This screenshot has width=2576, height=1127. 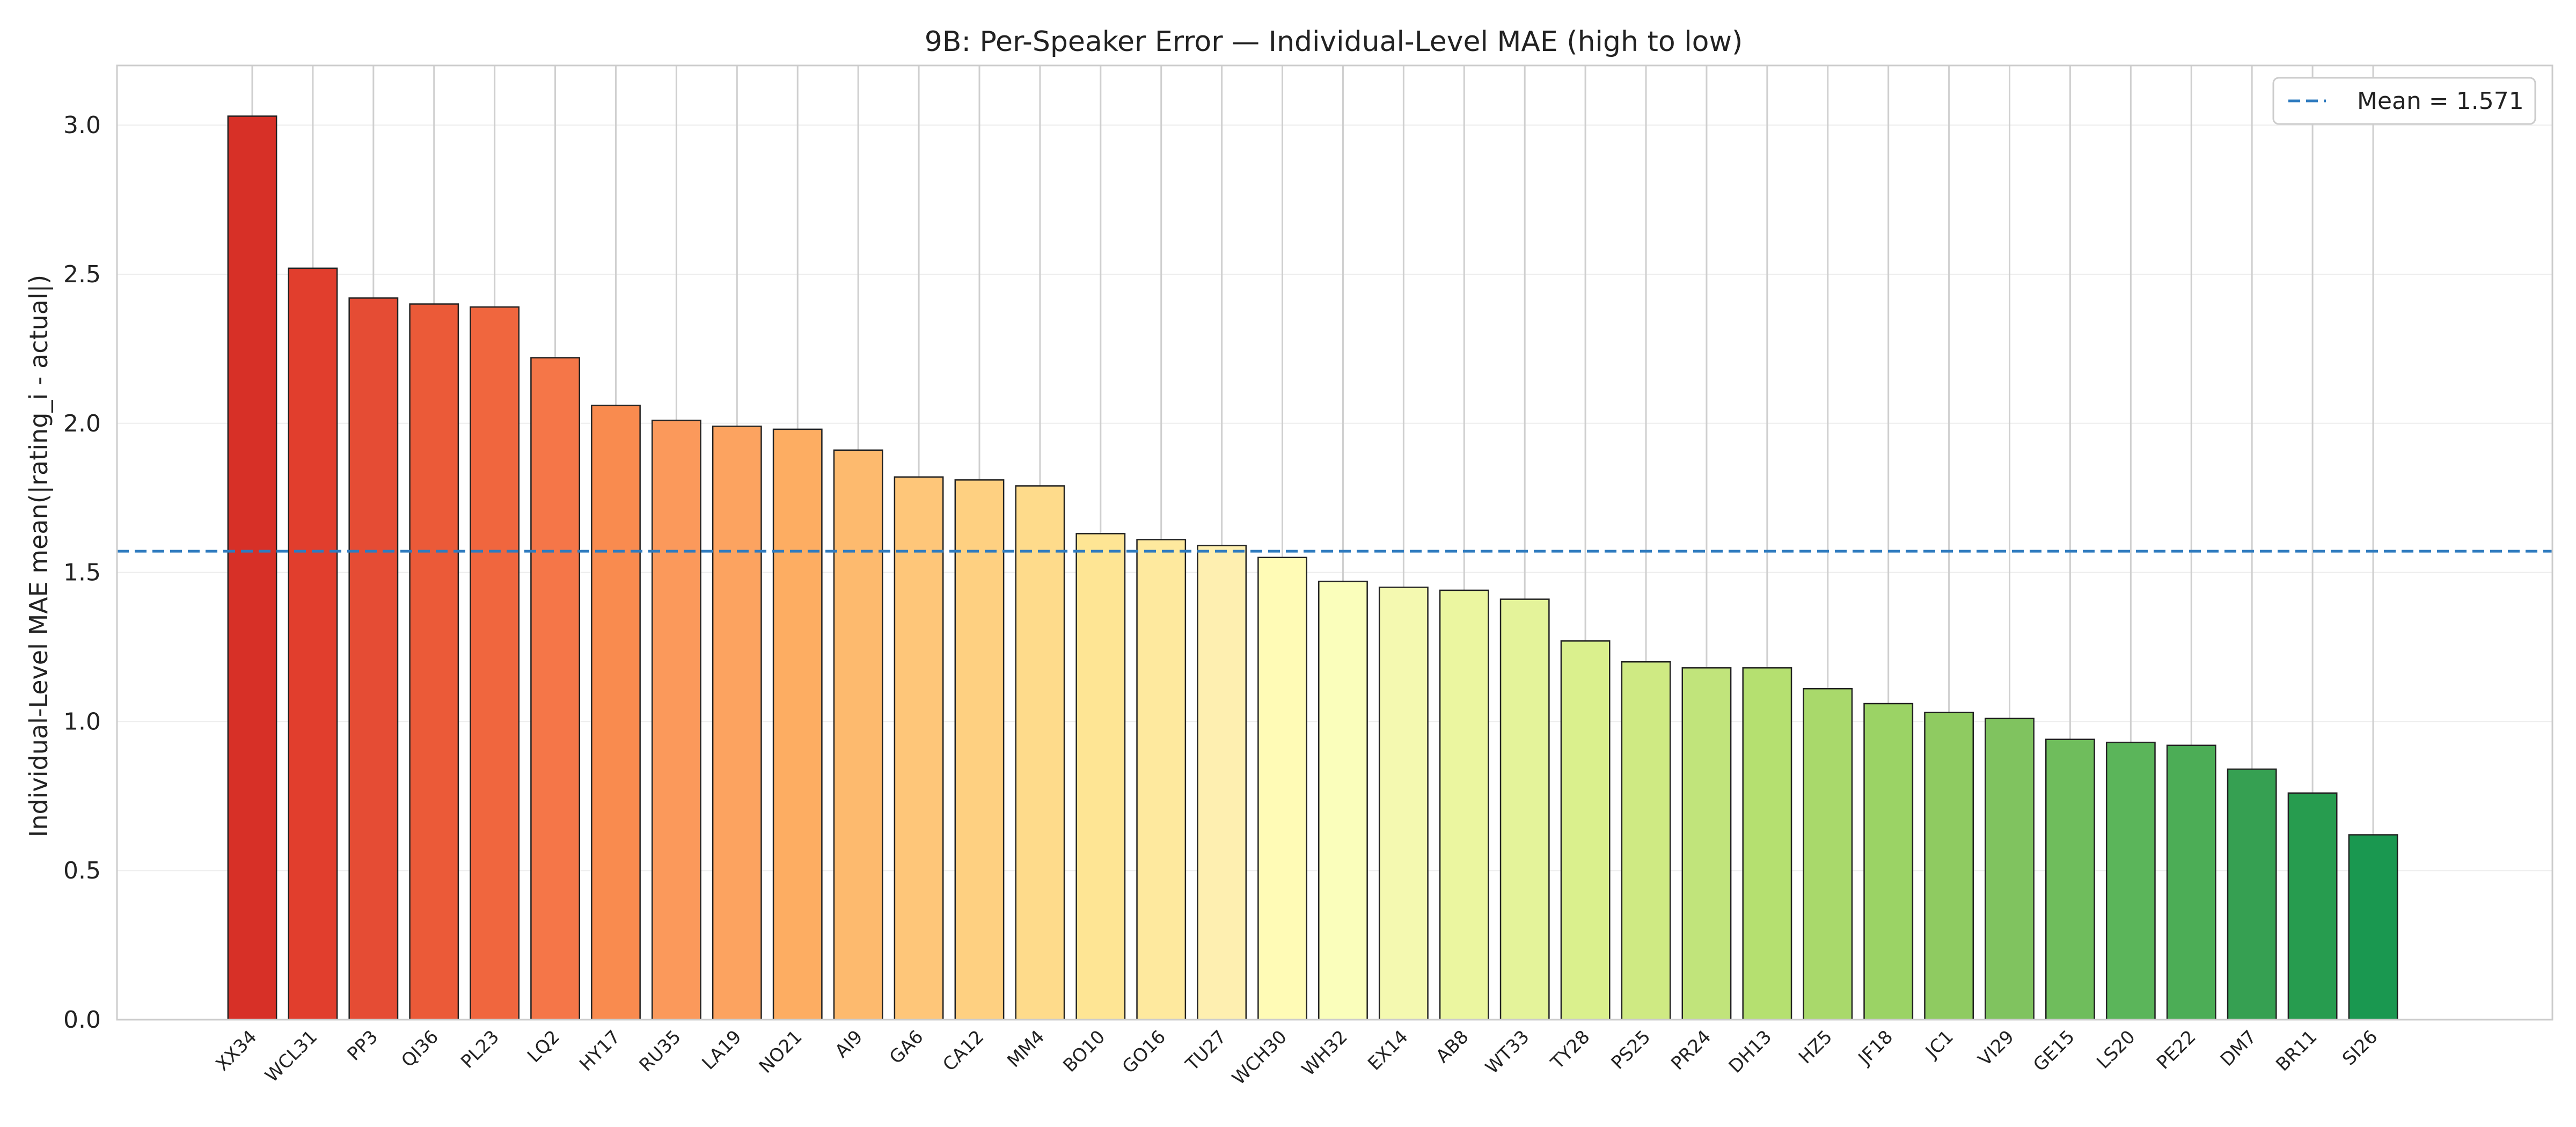 I want to click on bar-dm7, so click(x=2252, y=895).